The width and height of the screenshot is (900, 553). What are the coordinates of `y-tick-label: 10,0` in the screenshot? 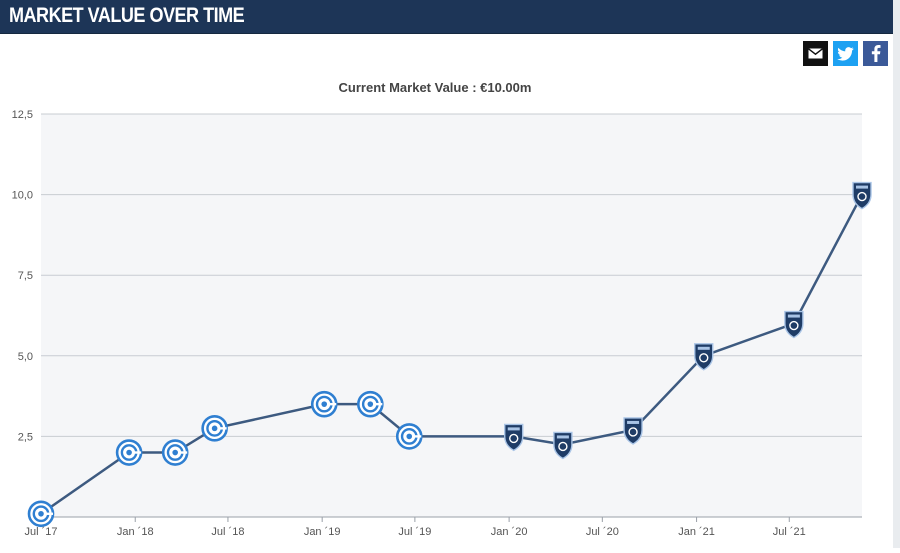 It's located at (22, 196).